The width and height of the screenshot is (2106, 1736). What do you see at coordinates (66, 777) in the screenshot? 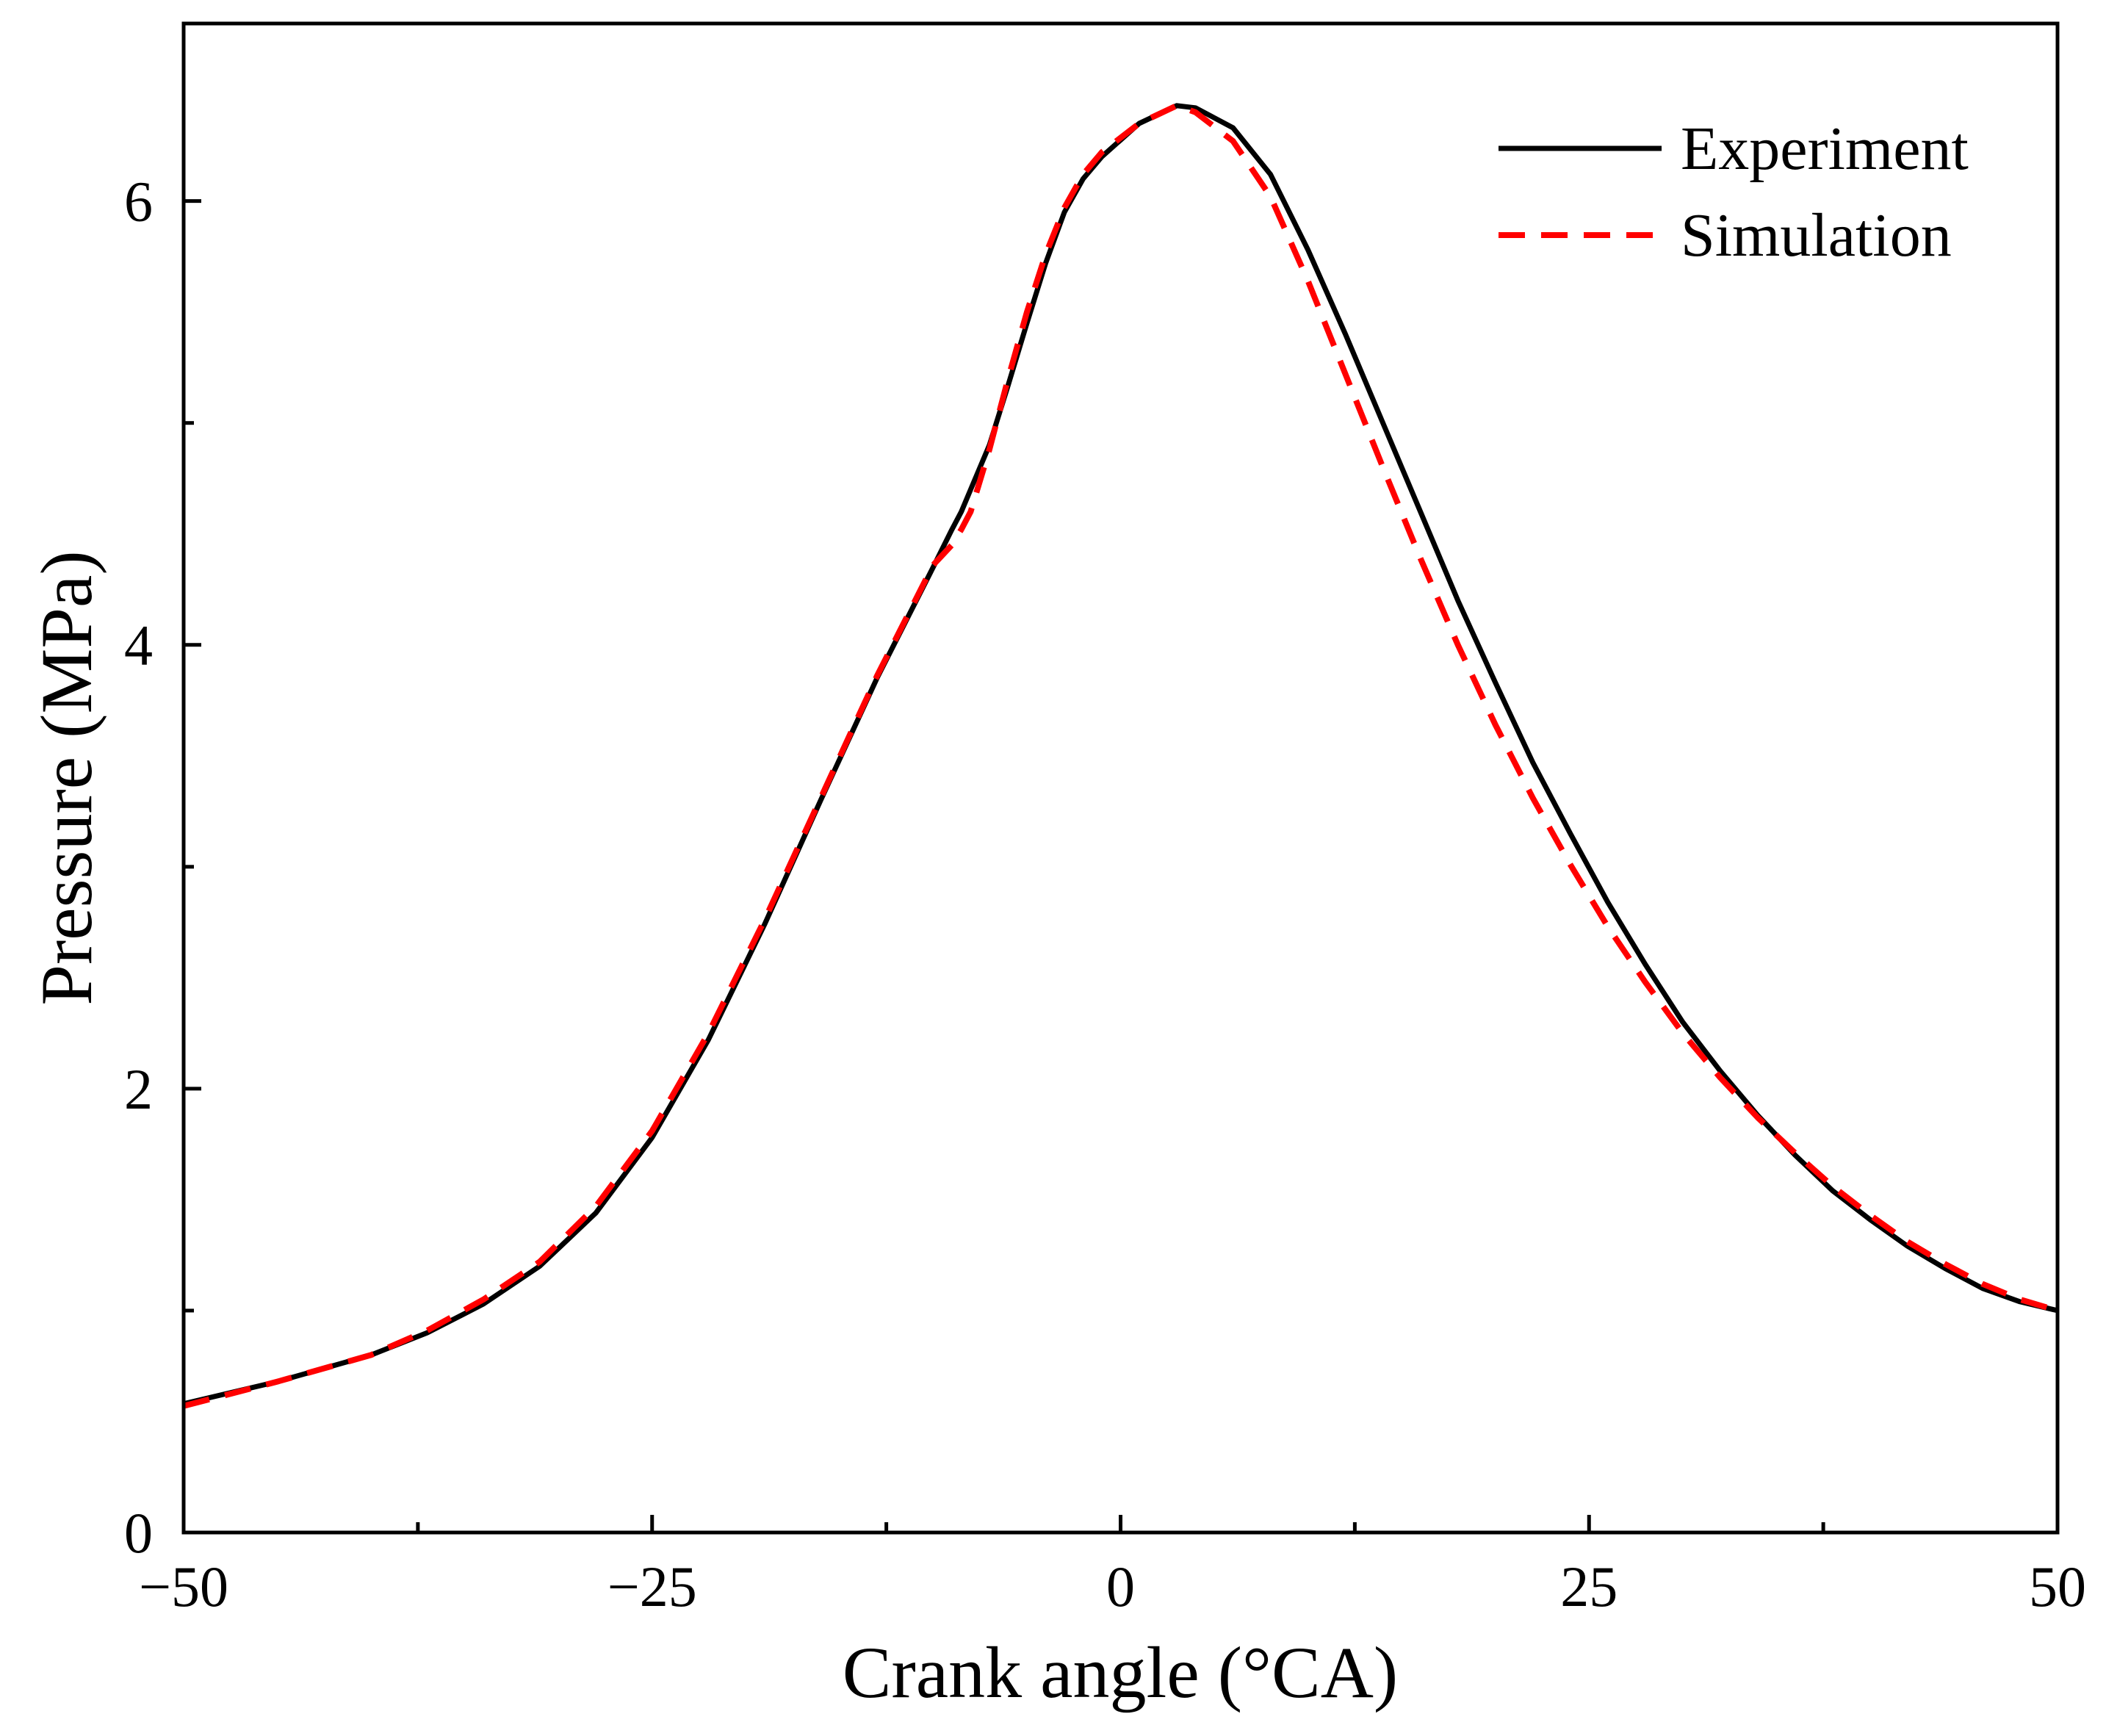
I see `y-axis-title: Pressure (MPa)` at bounding box center [66, 777].